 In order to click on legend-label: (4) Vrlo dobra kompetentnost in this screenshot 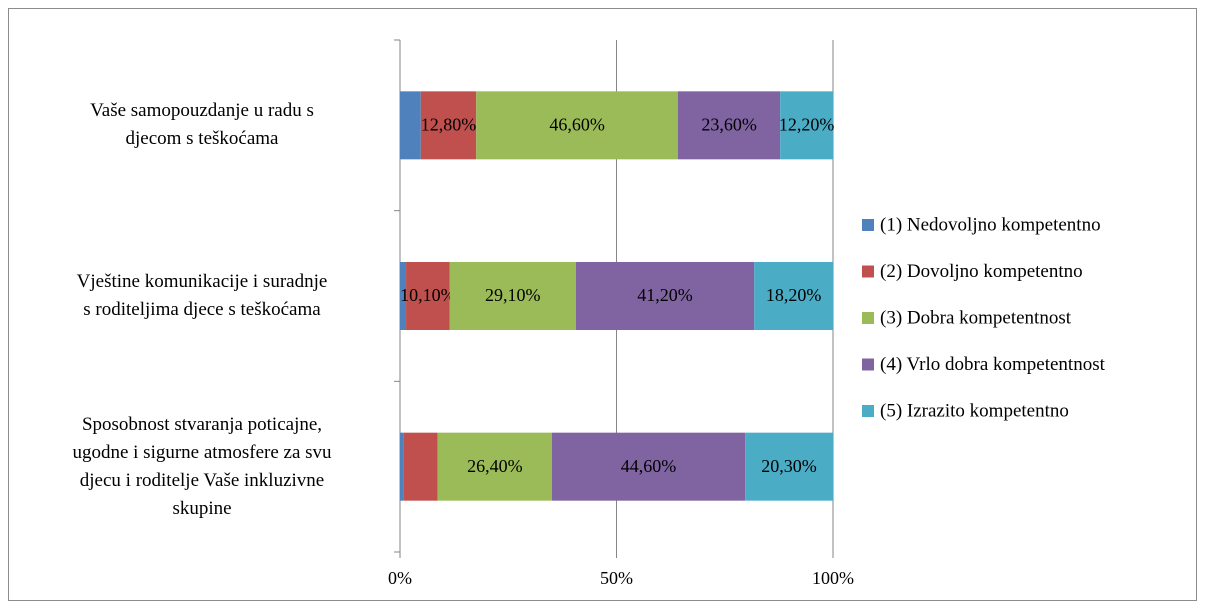, I will do `click(993, 364)`.